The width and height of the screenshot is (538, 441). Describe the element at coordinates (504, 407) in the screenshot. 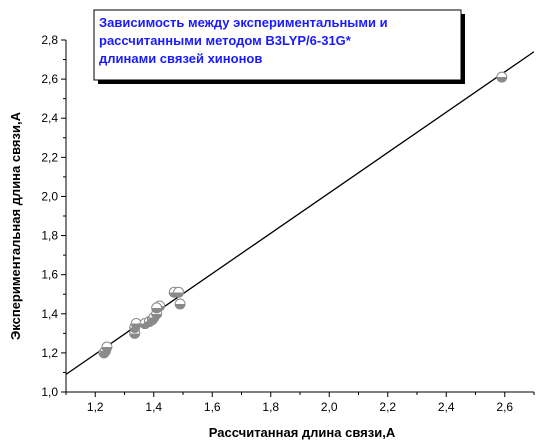

I see `x-tick-label: 2,6` at that location.